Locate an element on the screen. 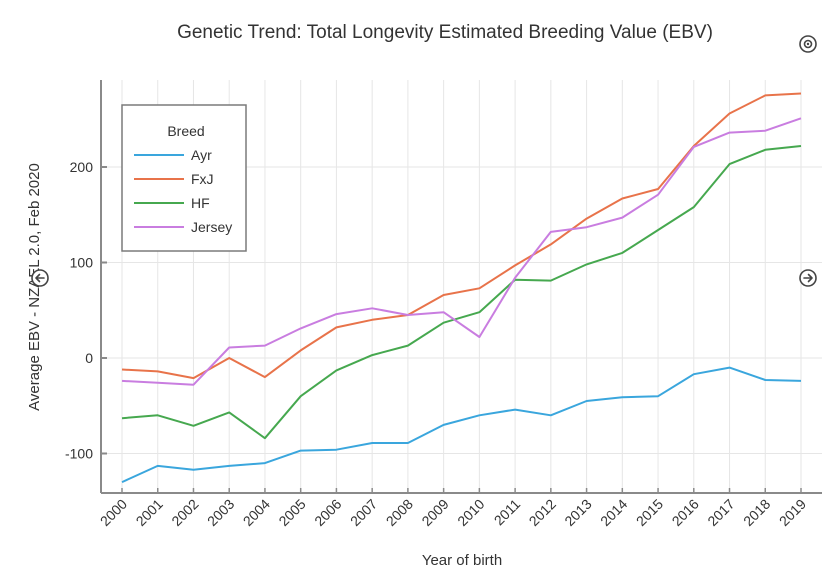 The width and height of the screenshot is (839, 583). y-tick-label: 200 is located at coordinates (82, 167).